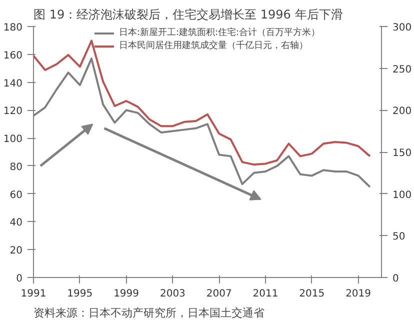 Image resolution: width=414 pixels, height=324 pixels. Describe the element at coordinates (188, 15) in the screenshot. I see `chart-title: 图 19：经济泡沫破裂后，住宅交易增长至 1996 年后下滑` at that location.